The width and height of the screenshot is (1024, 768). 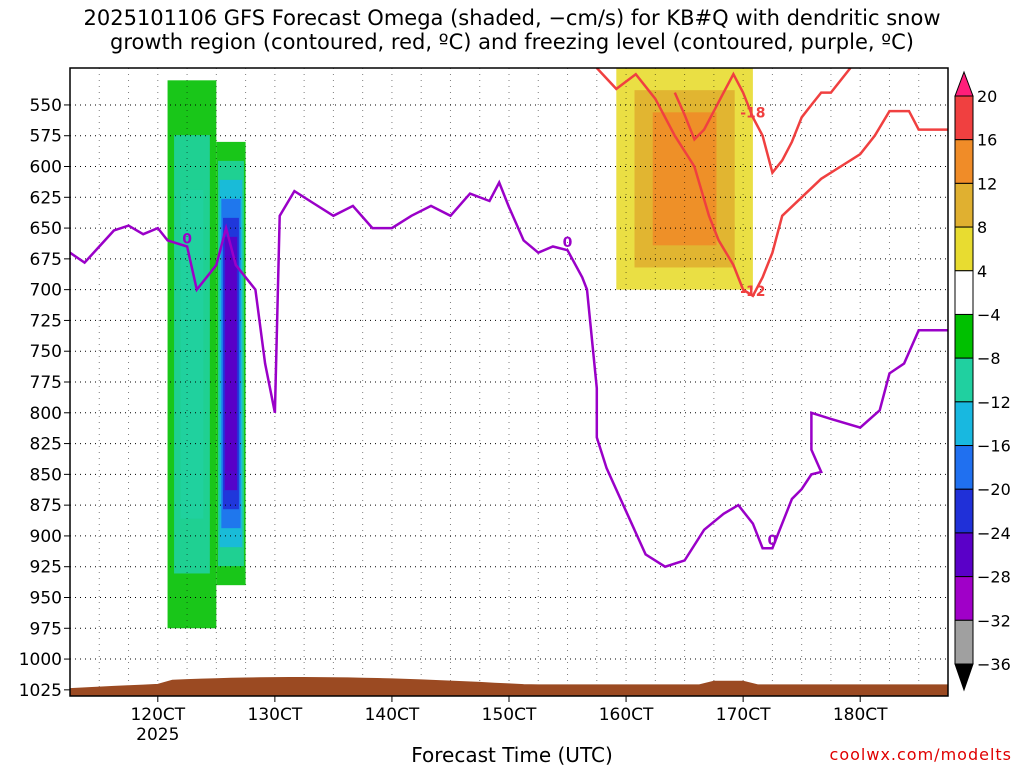 What do you see at coordinates (773, 541) in the screenshot?
I see `freezing-level-label-2: 0` at bounding box center [773, 541].